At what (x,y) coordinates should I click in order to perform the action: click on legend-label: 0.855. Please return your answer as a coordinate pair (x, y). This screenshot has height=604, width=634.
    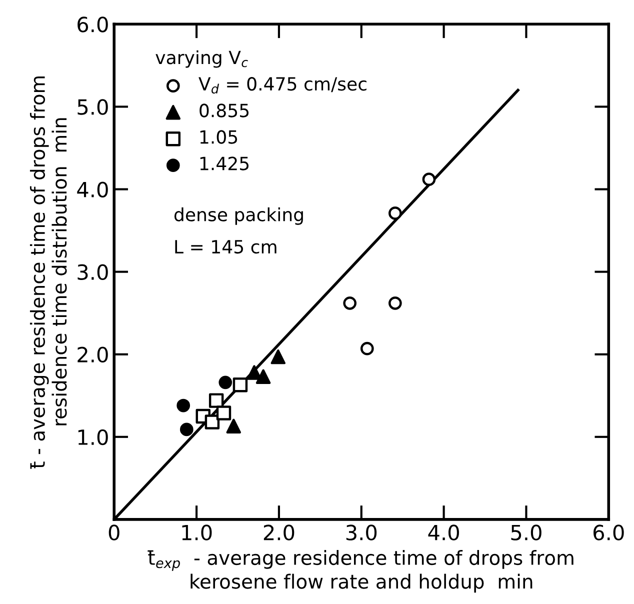
    Looking at the image, I should click on (224, 111).